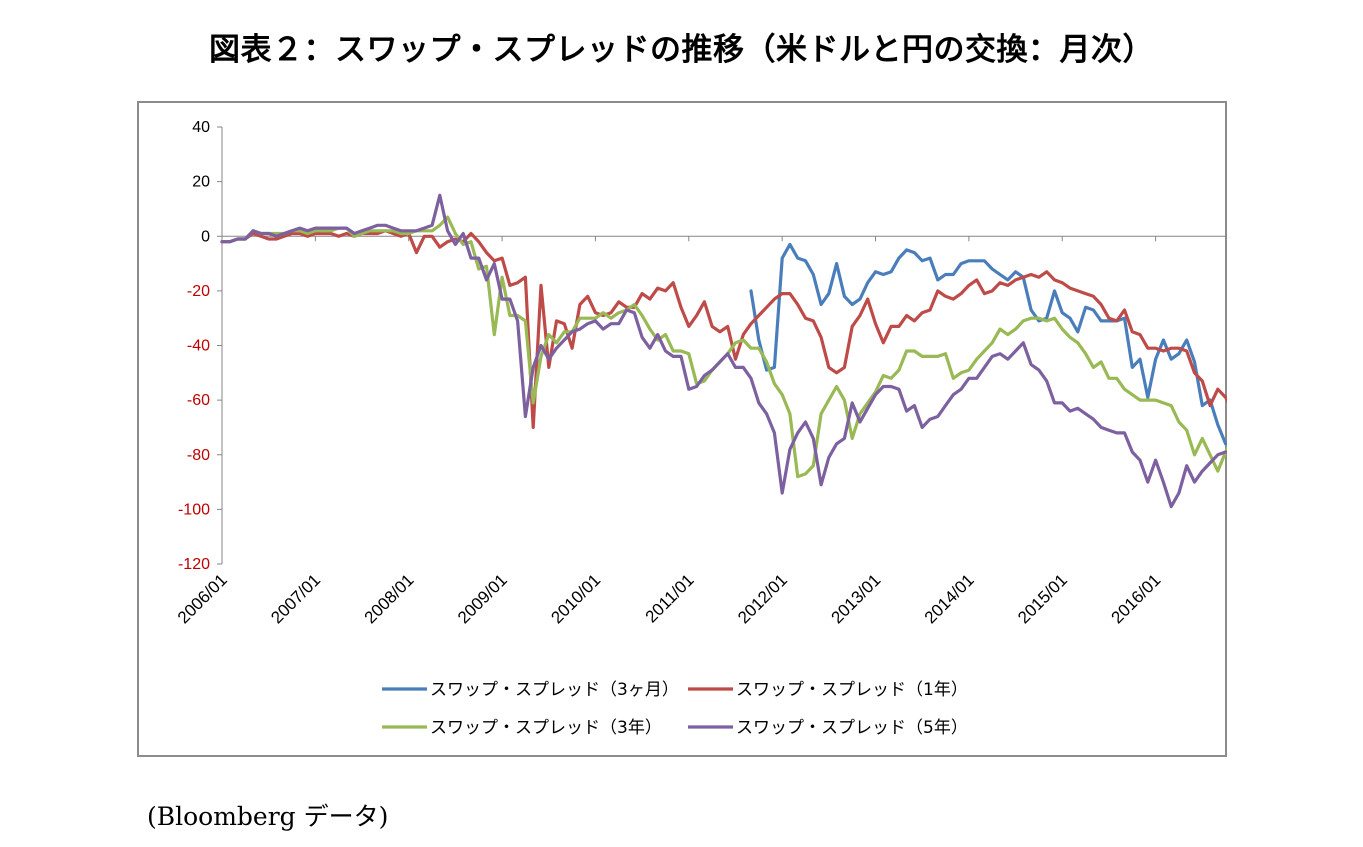 The image size is (1363, 847). What do you see at coordinates (546, 728) in the screenshot?
I see `legend-label-3: スワップ・スプレッド（3年）` at bounding box center [546, 728].